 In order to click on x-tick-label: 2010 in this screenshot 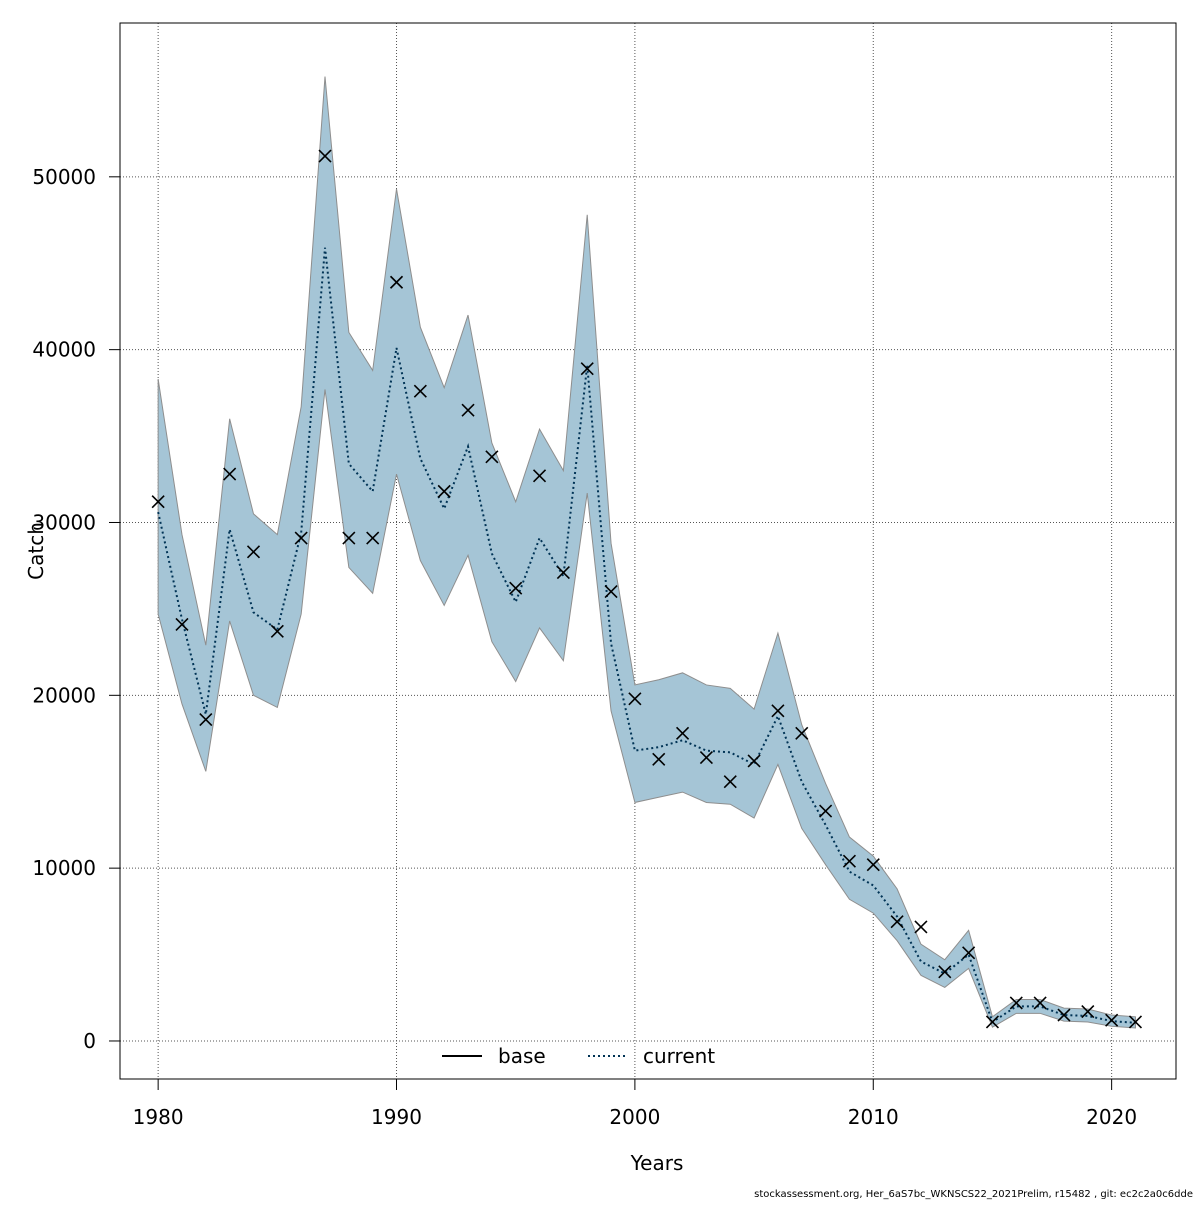, I will do `click(873, 1117)`.